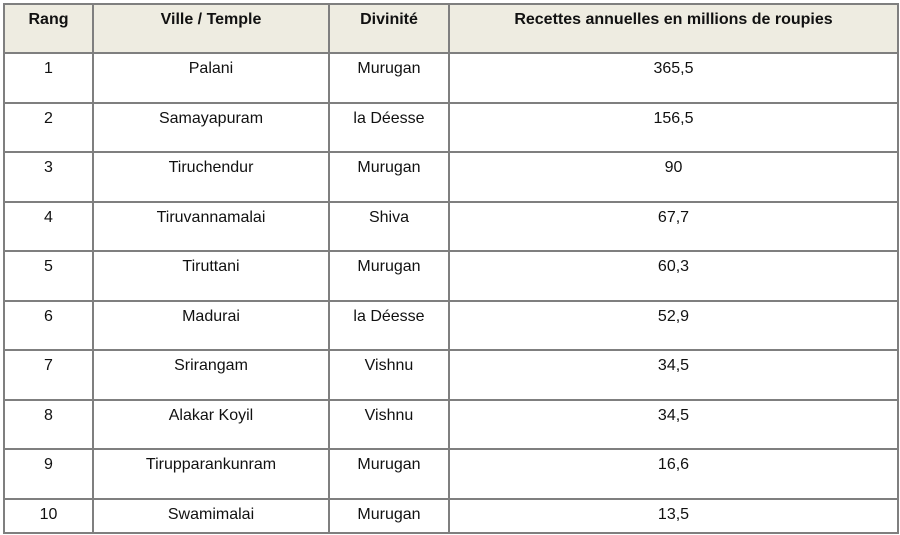 The image size is (900, 535). I want to click on city-temple-cell: Tiruvannamalai, so click(211, 226).